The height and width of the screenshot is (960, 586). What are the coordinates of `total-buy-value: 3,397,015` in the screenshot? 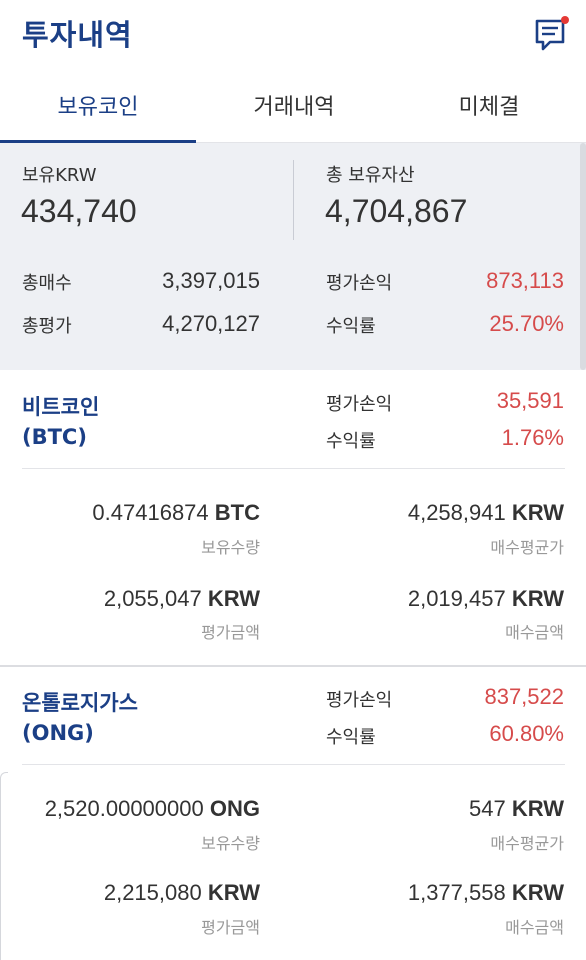 It's located at (211, 280).